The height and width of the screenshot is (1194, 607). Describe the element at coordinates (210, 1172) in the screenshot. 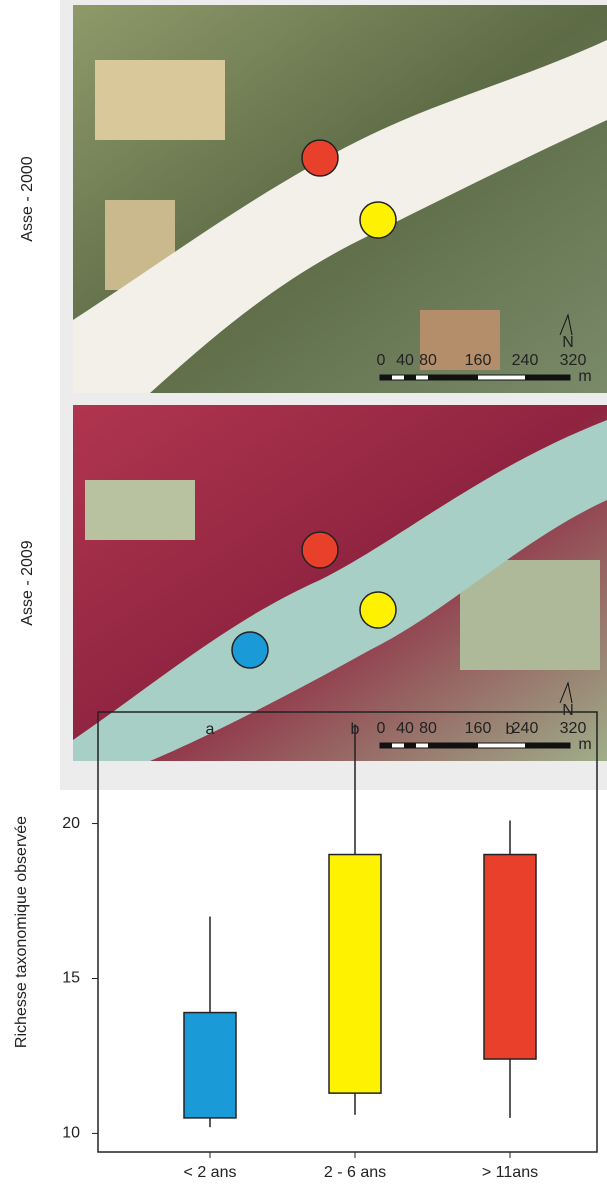

I see `x-tick-label: < 2 ans` at that location.